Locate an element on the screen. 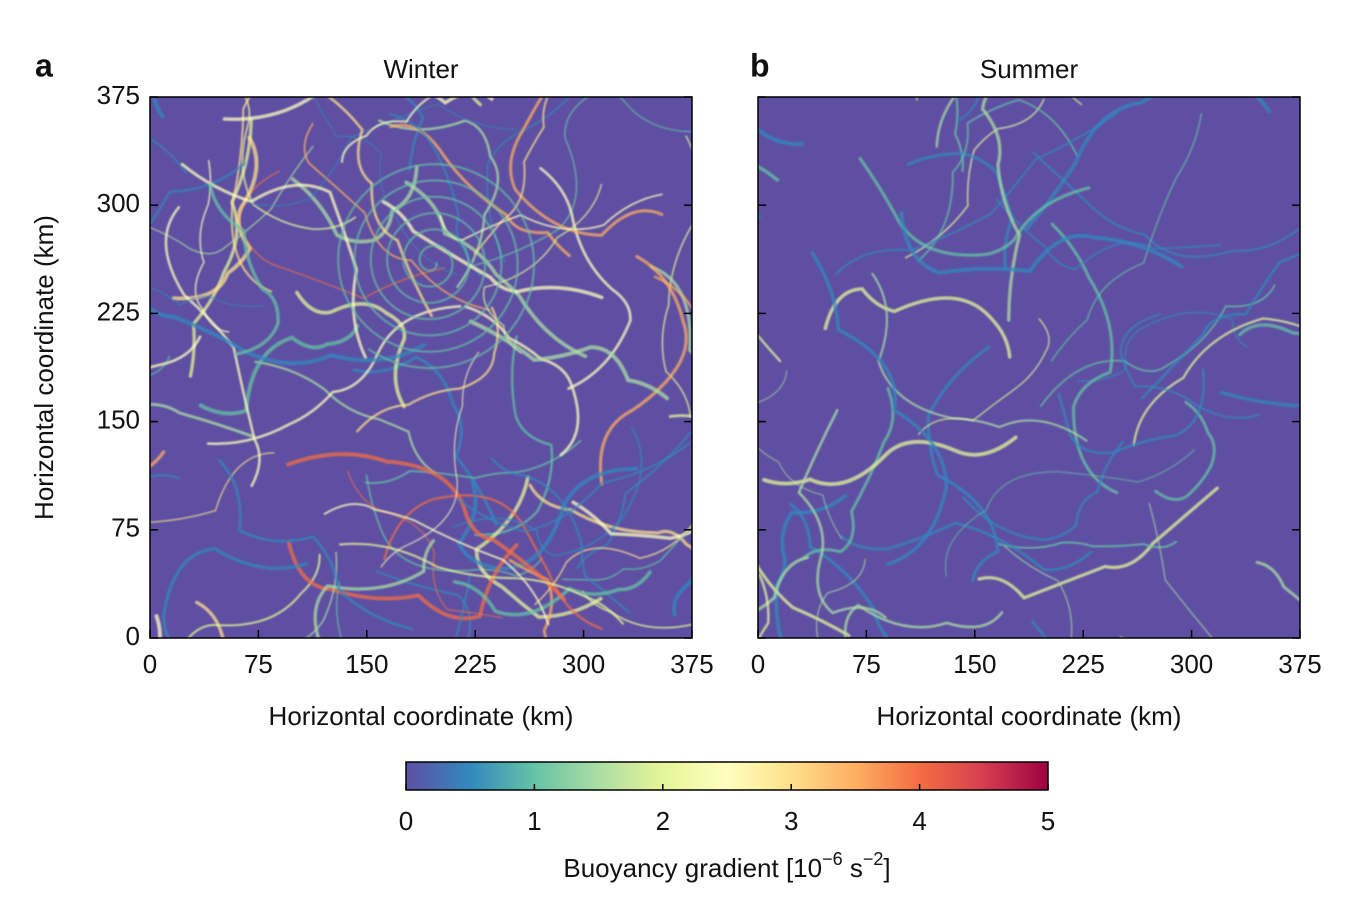 The height and width of the screenshot is (903, 1364). colorbar-tick-label: 0 is located at coordinates (406, 821).